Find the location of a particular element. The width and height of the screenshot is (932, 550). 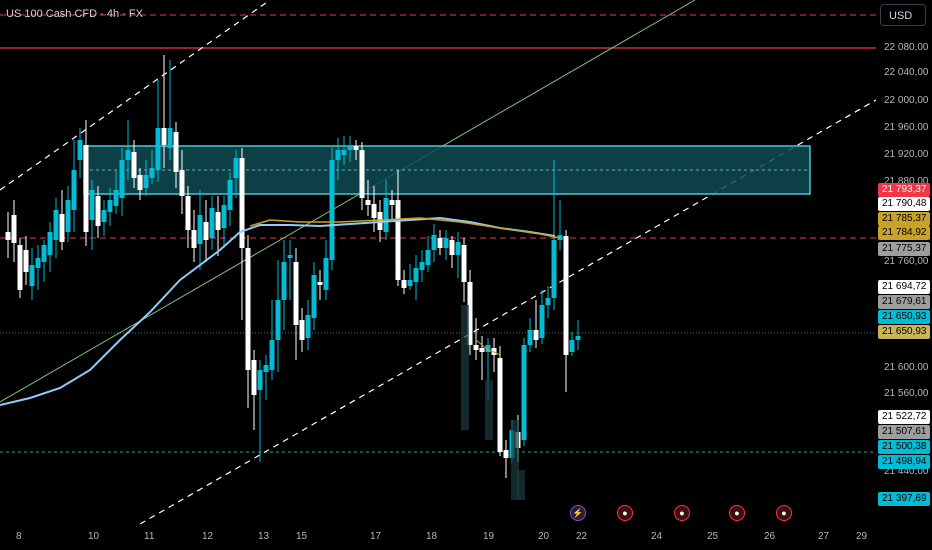

symbol-title: US 100 Cash CFD · 4h · FX is located at coordinates (74, 14).